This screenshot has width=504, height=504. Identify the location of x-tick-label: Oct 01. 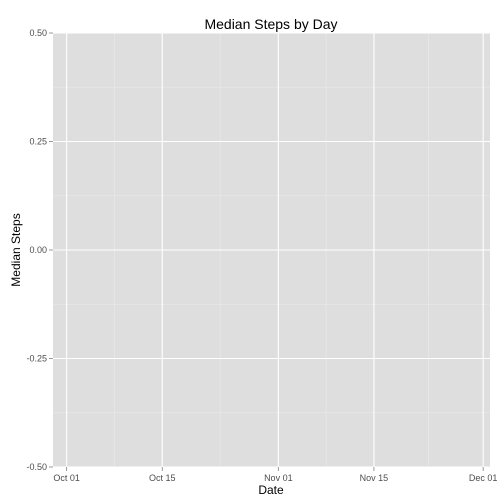
(66, 478).